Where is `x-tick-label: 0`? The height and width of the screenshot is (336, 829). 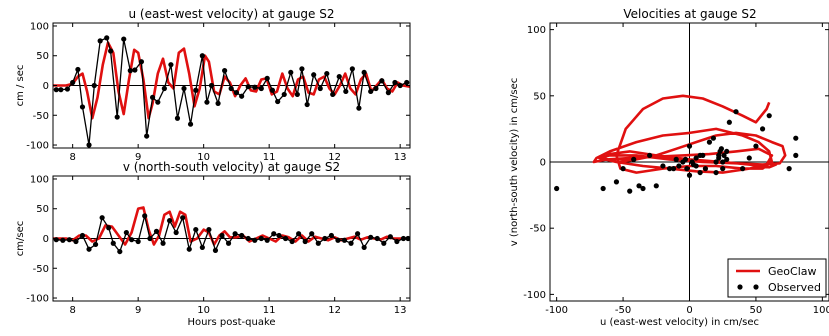 x-tick-label: 0 is located at coordinates (689, 310).